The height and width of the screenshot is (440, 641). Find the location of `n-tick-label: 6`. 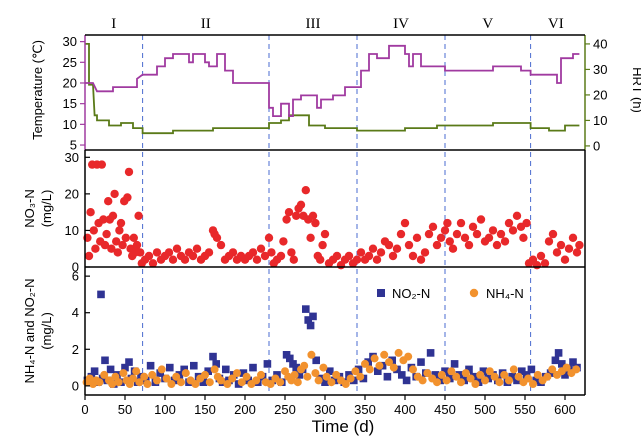

n-tick-label: 6 is located at coordinates (75, 276).